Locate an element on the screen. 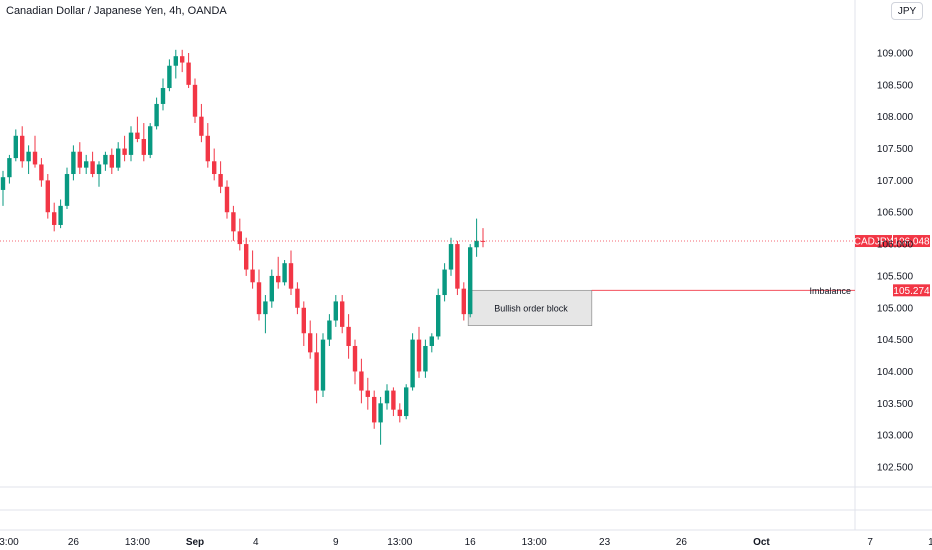  price-tick-label: 104.000 is located at coordinates (895, 372).